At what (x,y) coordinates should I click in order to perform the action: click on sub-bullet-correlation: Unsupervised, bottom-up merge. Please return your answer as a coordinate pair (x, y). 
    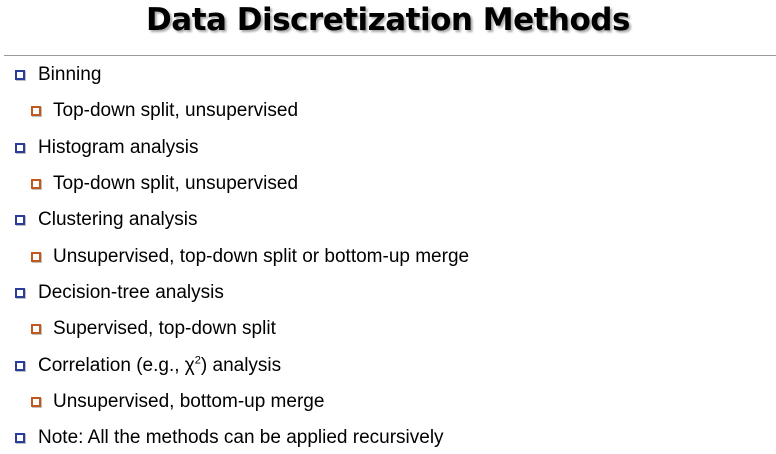
    Looking at the image, I should click on (177, 402).